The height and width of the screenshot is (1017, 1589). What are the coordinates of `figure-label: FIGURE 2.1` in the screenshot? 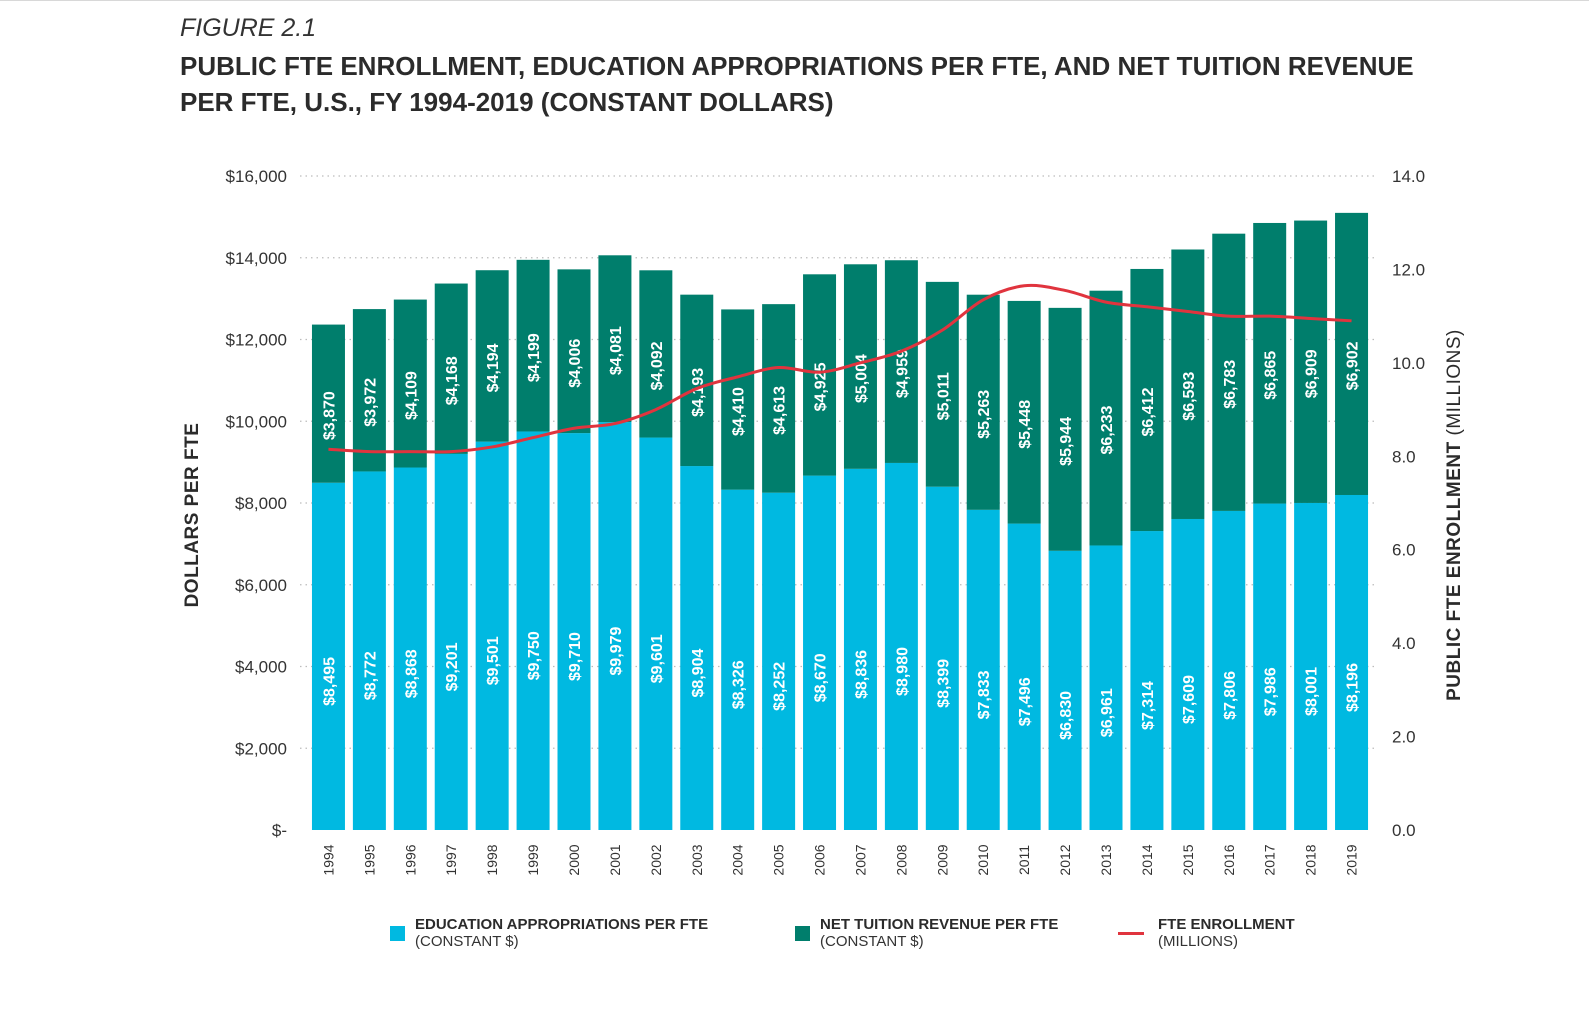 It's located at (248, 28).